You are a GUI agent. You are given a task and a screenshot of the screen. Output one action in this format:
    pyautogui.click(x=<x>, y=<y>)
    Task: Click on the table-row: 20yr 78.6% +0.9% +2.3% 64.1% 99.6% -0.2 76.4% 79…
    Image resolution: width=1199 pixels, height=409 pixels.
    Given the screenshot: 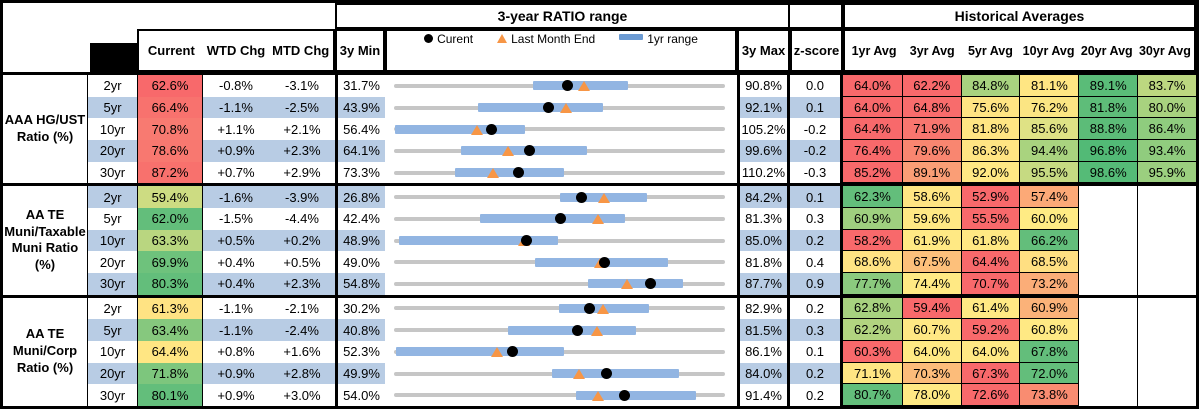 What is the action you would take?
    pyautogui.click(x=642, y=151)
    